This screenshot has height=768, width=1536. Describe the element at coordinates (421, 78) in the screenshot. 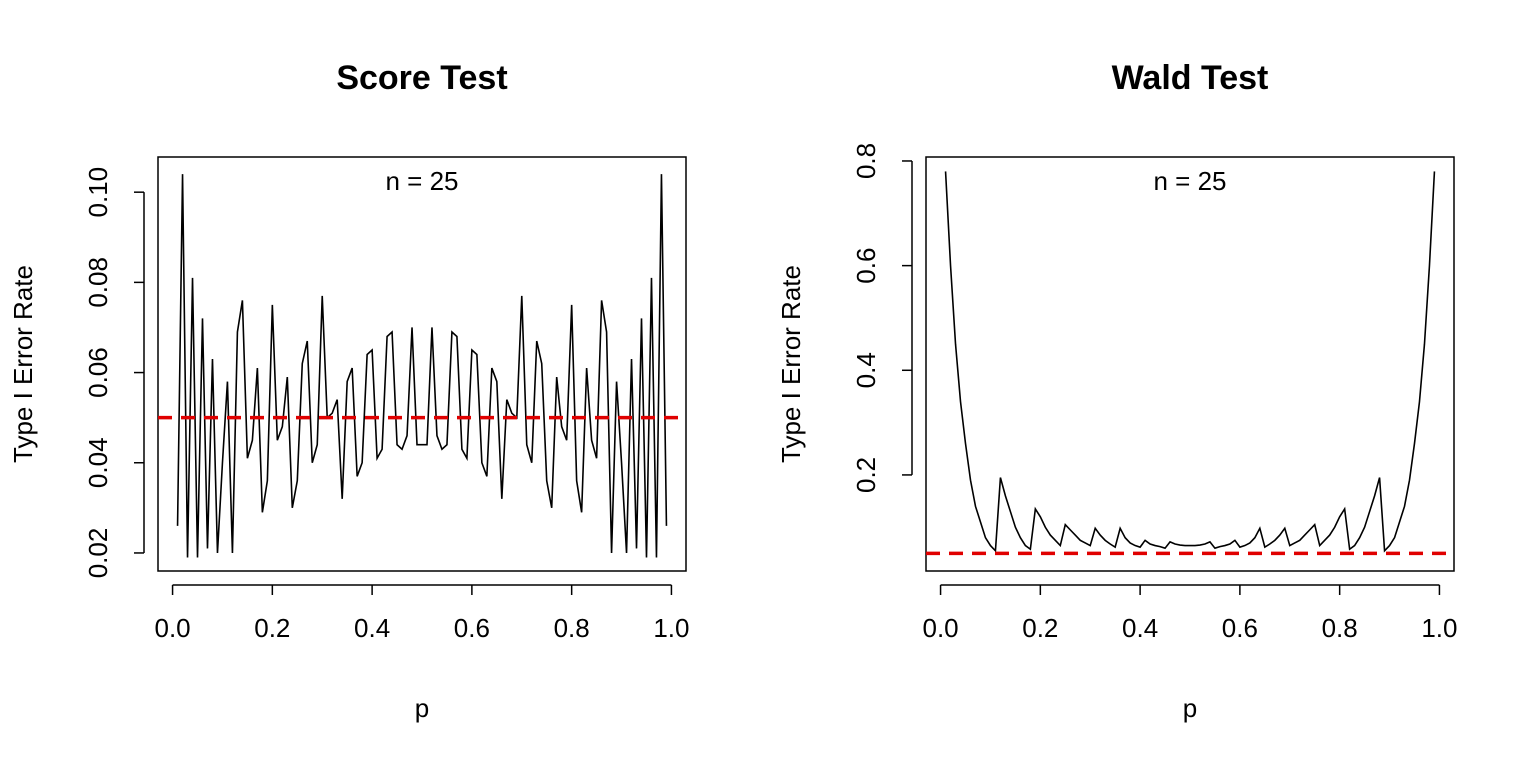

I see `chart-title: Score Test` at that location.